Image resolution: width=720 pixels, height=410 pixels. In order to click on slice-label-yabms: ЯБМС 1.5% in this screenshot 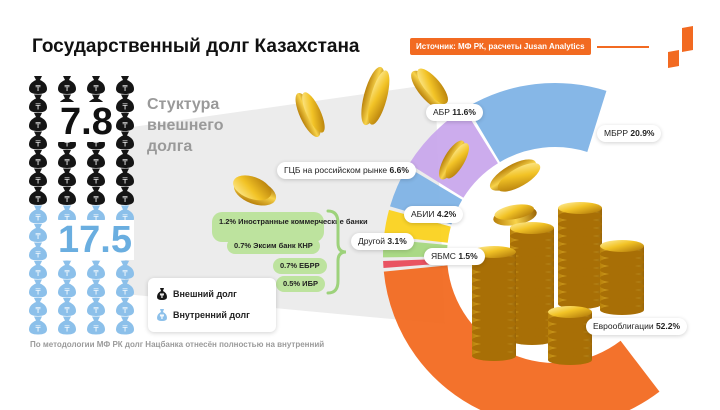, I will do `click(454, 256)`.